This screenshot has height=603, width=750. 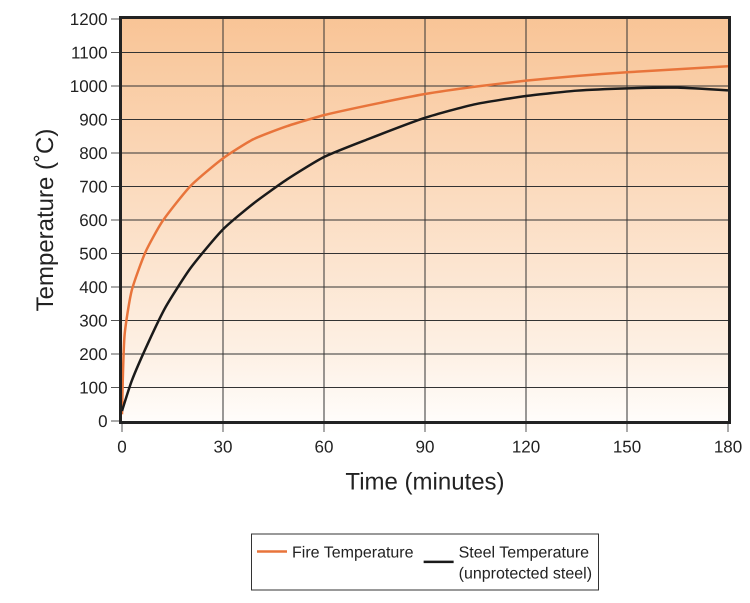 I want to click on y-tick-label: 900, so click(x=93, y=120).